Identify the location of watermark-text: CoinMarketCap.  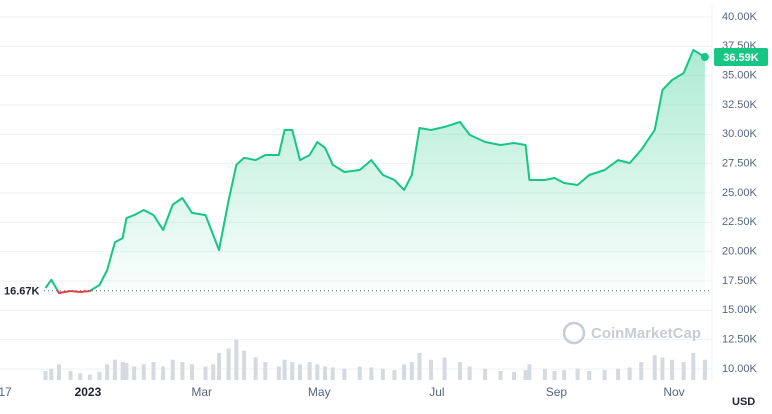
(646, 333).